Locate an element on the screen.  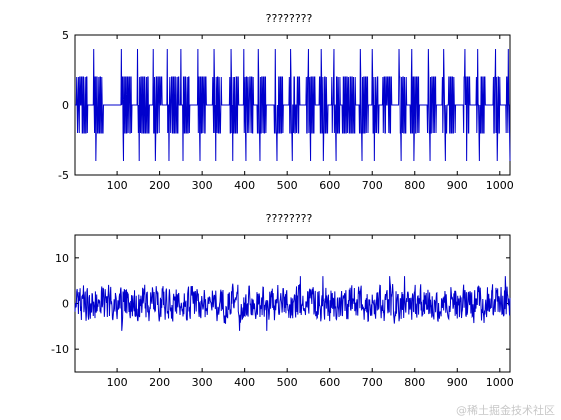
subplot-bottom-title: ???????? is located at coordinates (289, 218).